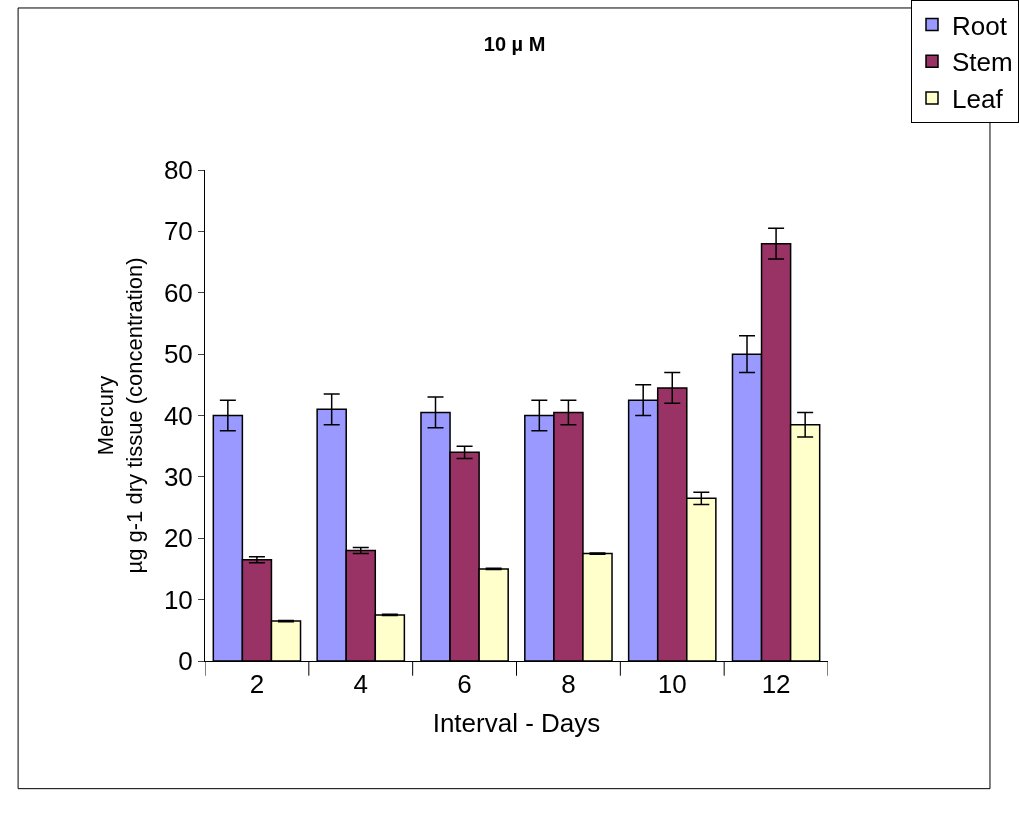 The image size is (1019, 825). I want to click on x-tick-label: 2, so click(257, 684).